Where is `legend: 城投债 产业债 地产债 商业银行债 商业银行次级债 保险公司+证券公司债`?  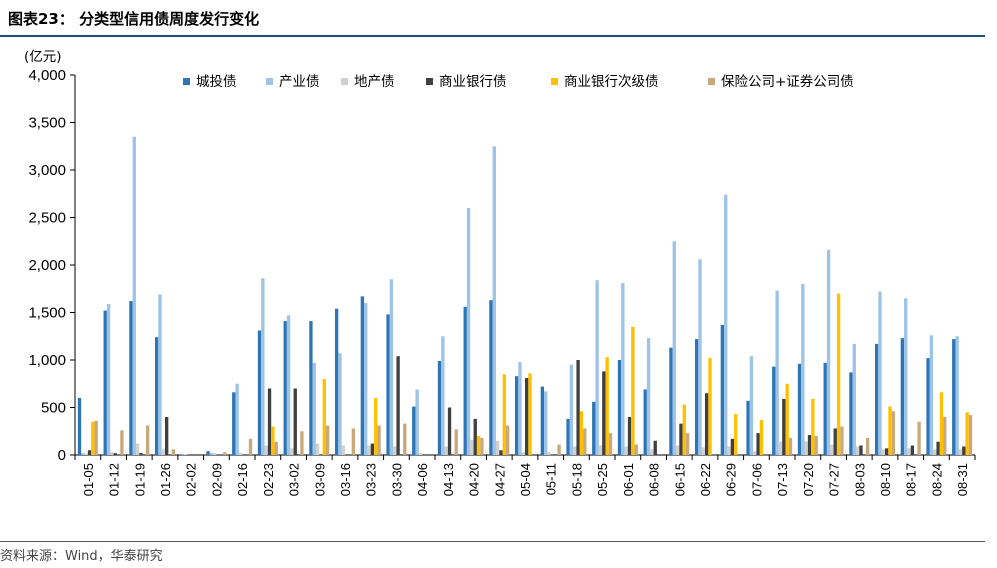 legend: 城投债 产业债 地产债 商业银行债 商业银行次级债 保险公司+证券公司债 is located at coordinates (518, 82).